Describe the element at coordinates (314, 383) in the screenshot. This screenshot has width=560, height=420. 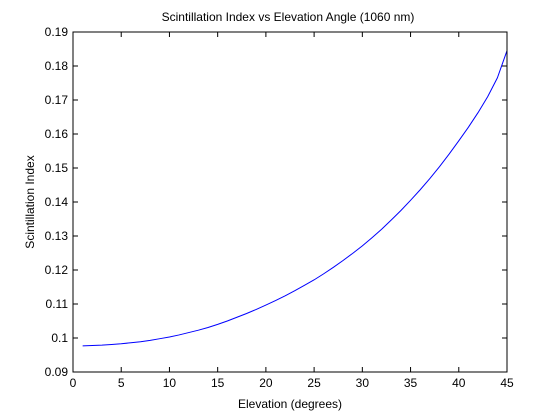
I see `x-tick-label: 25` at that location.